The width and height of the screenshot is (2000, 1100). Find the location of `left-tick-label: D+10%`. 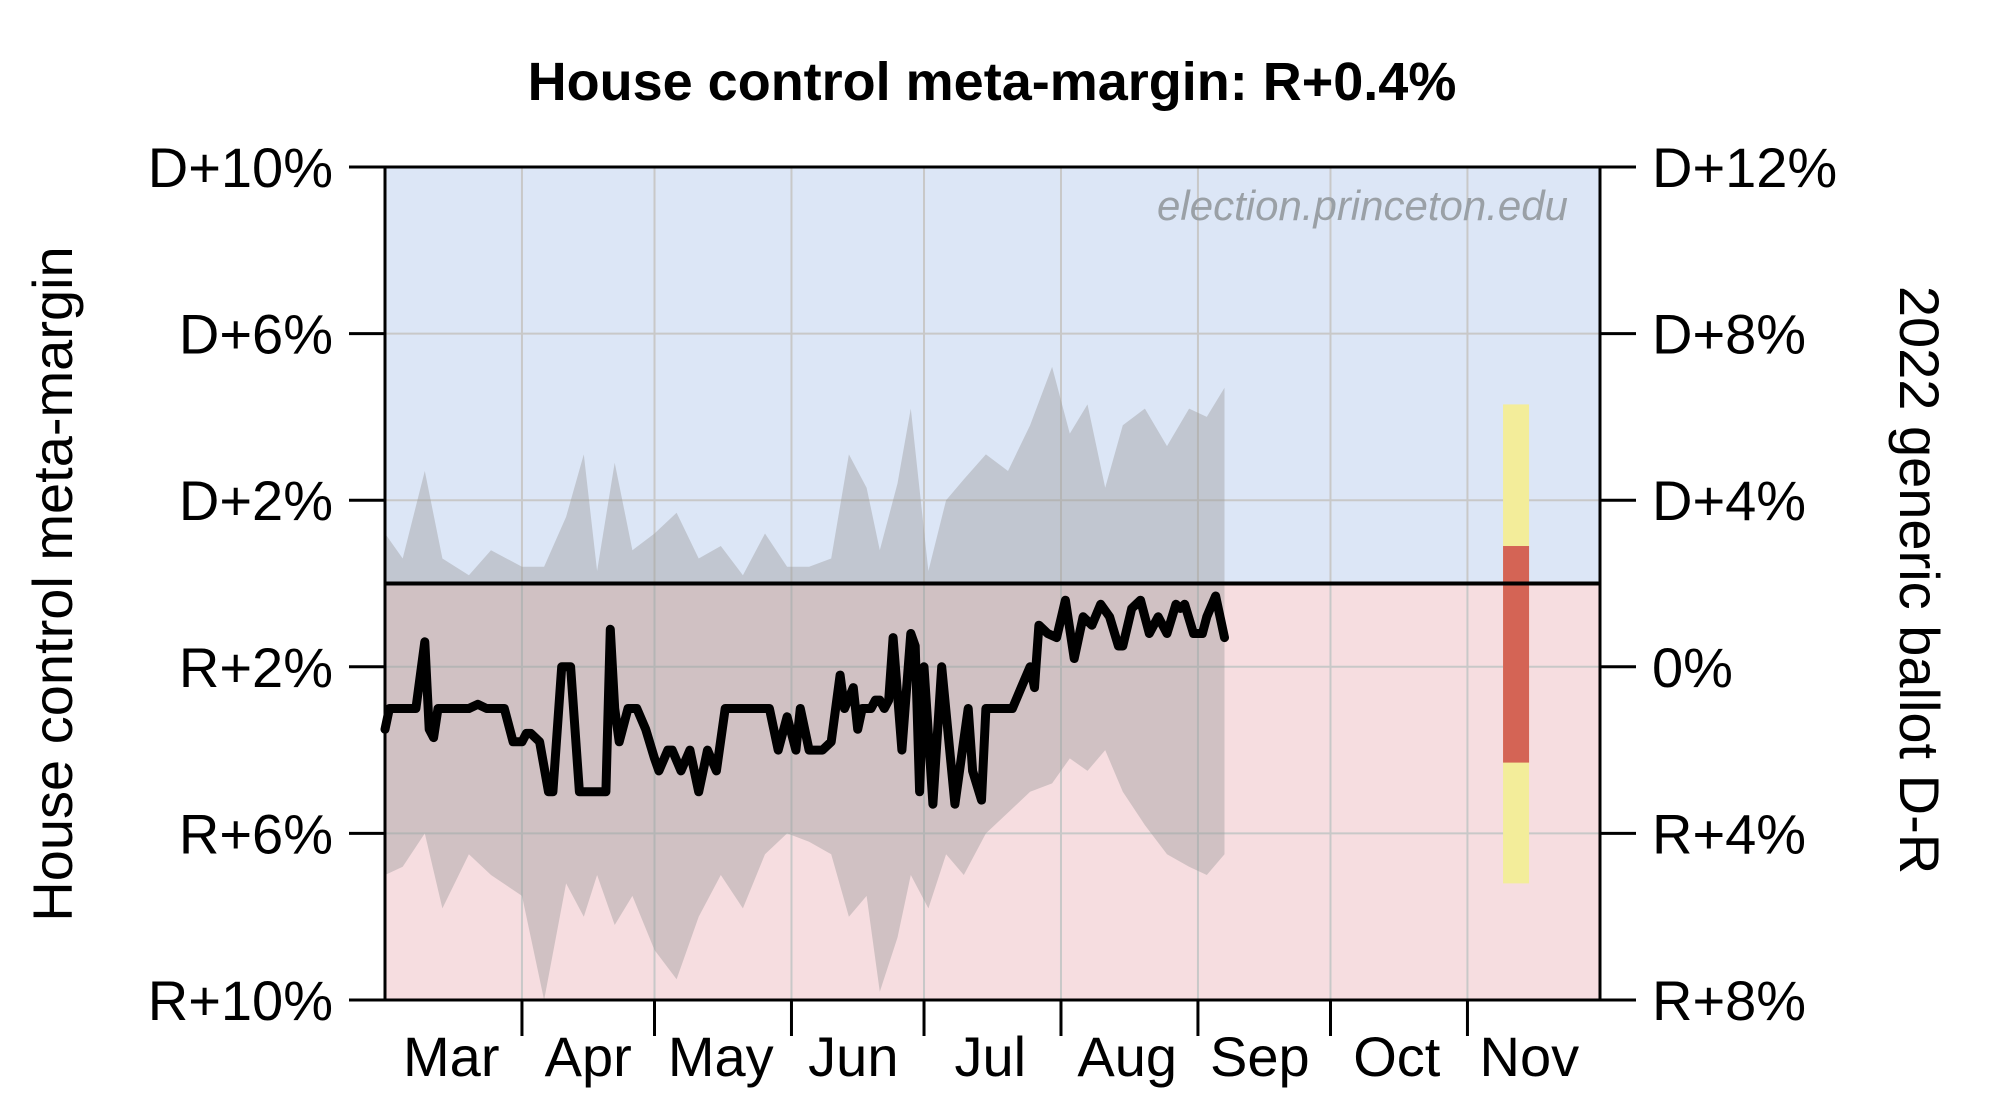

left-tick-label: D+10% is located at coordinates (240, 167).